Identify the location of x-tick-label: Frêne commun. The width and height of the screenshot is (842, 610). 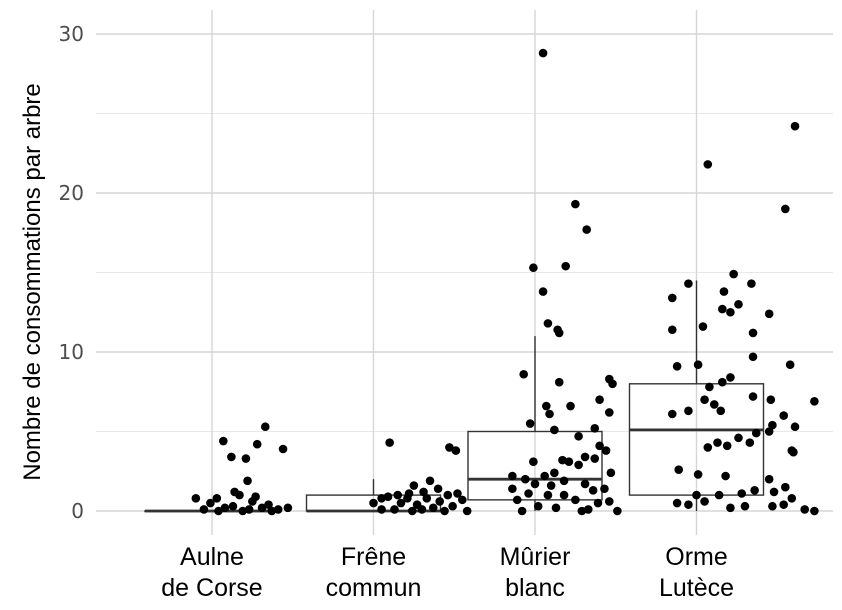
(374, 572).